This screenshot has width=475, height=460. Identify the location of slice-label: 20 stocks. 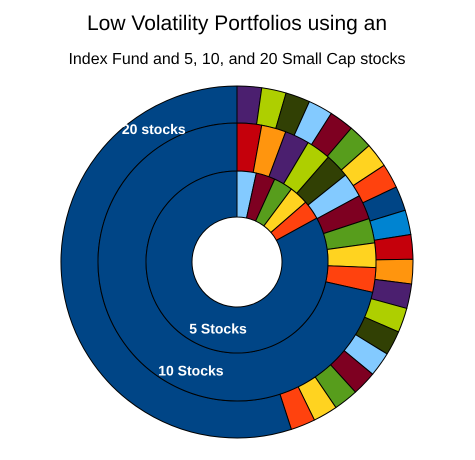
(154, 128).